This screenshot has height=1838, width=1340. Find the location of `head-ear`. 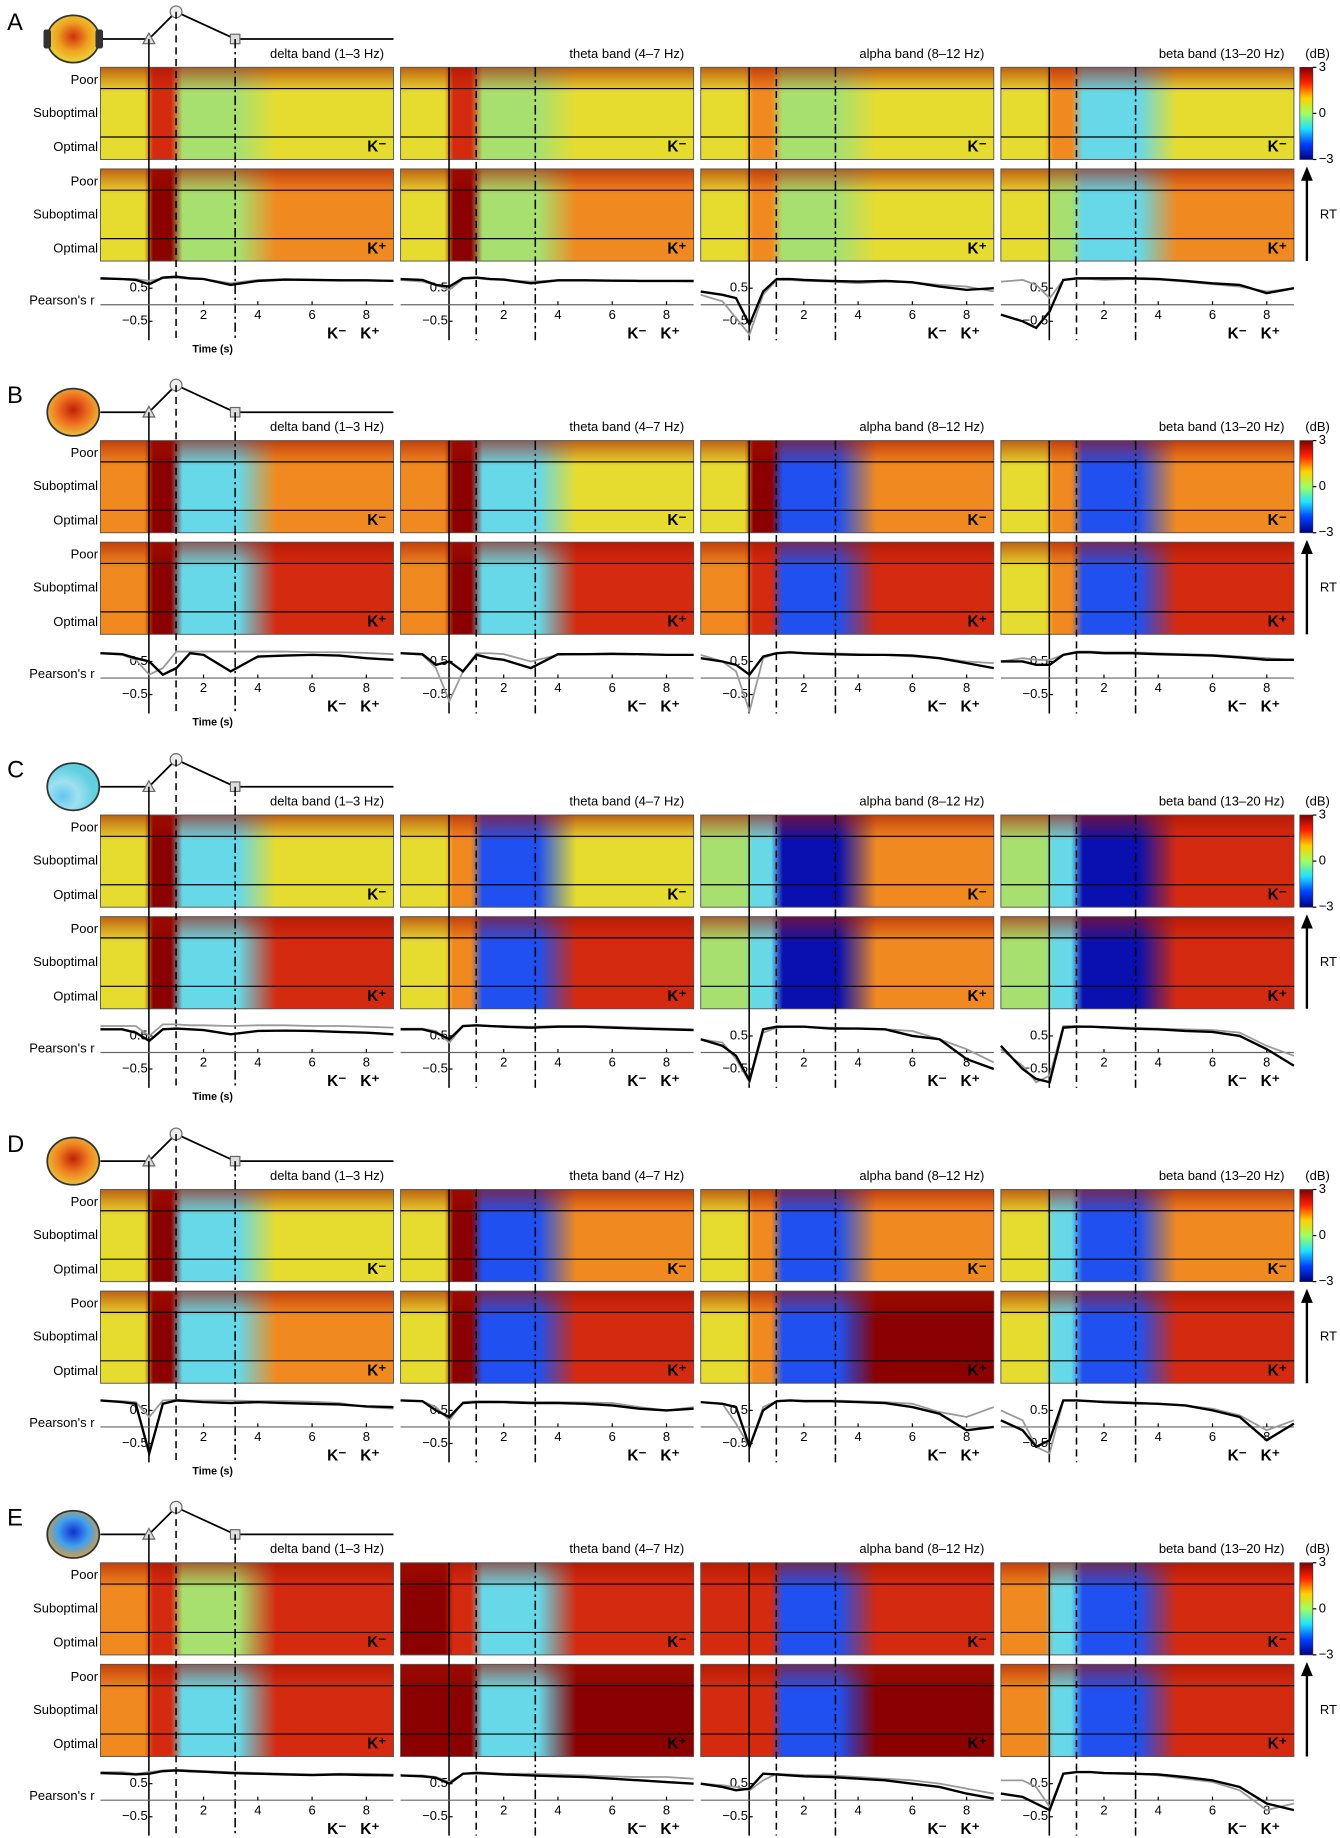

head-ear is located at coordinates (99, 39).